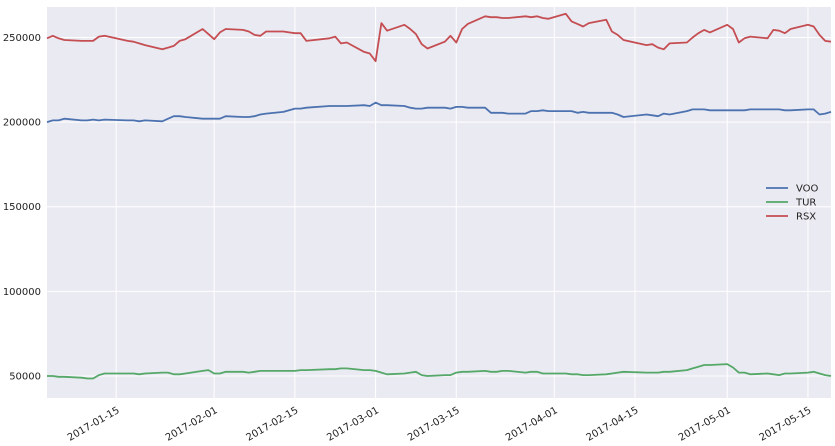 The height and width of the screenshot is (446, 835). Describe the element at coordinates (273, 424) in the screenshot. I see `x-tick-label: 2017-02-15` at that location.